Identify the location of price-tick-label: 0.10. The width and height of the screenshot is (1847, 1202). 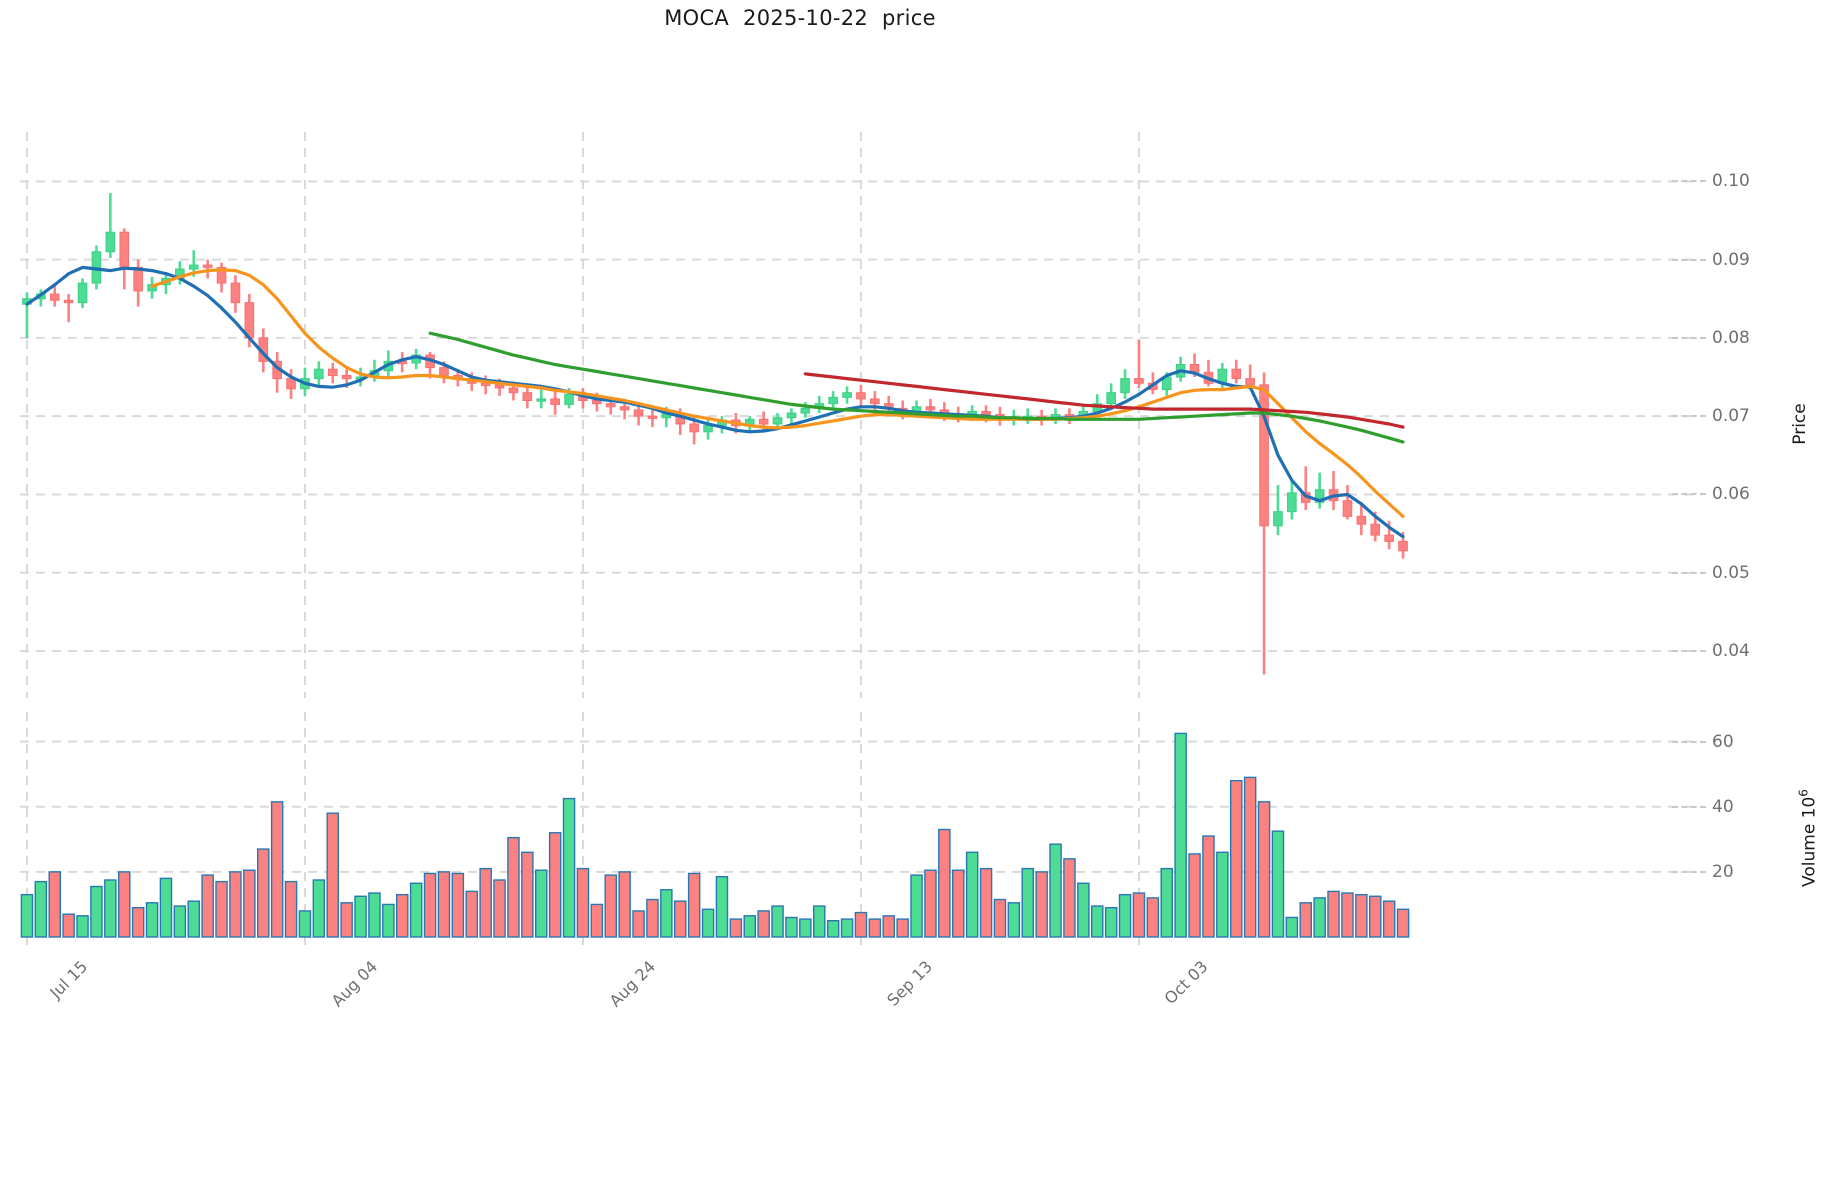
(1714, 181).